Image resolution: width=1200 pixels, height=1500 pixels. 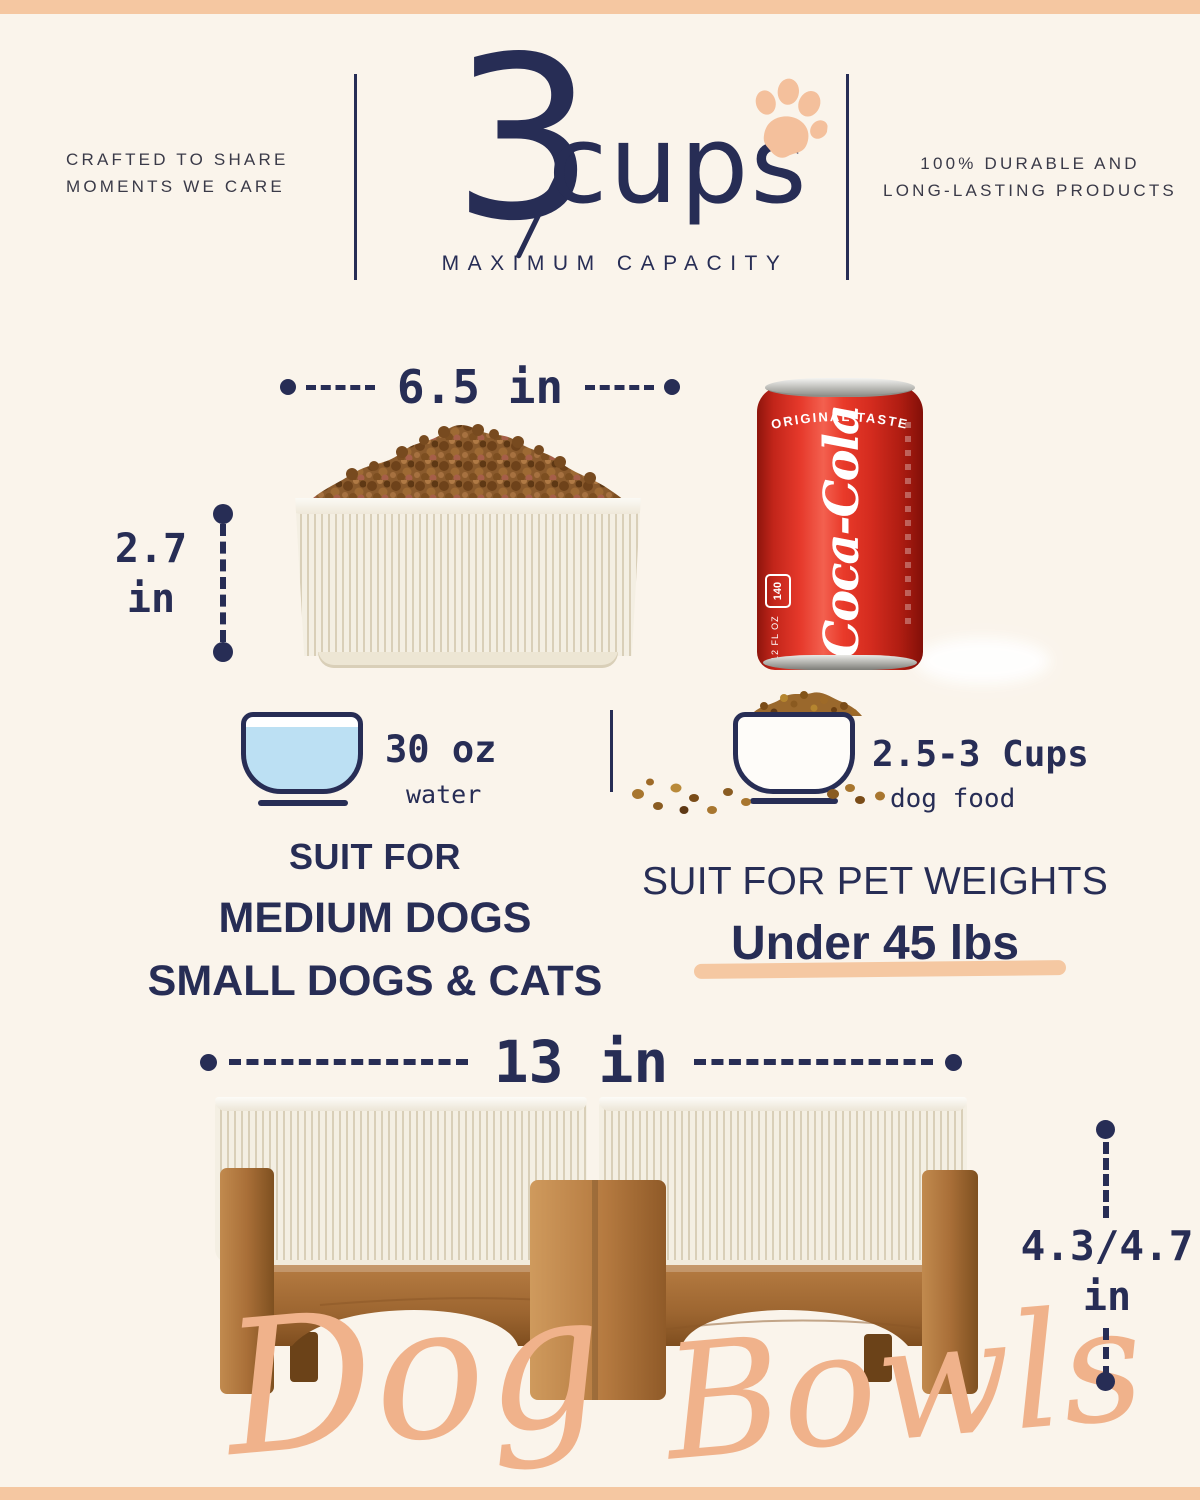 I want to click on cola-size-text: 12 FL OZ, so click(x=775, y=638).